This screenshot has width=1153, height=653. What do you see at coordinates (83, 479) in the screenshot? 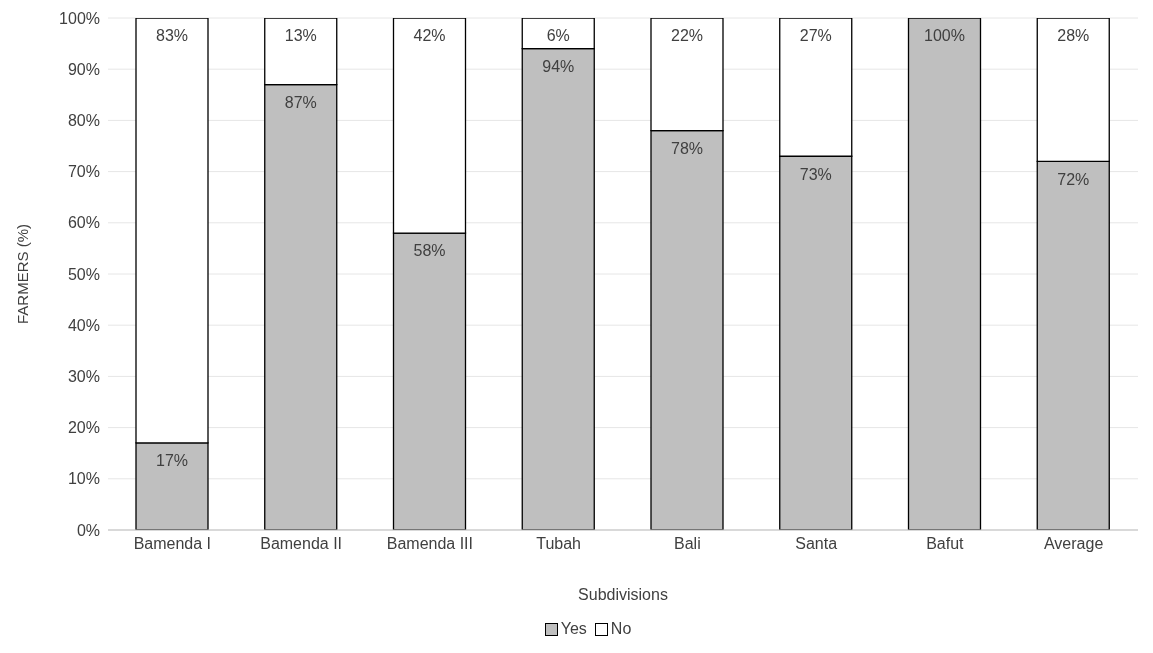
I see `y-tick-label: 10%` at bounding box center [83, 479].